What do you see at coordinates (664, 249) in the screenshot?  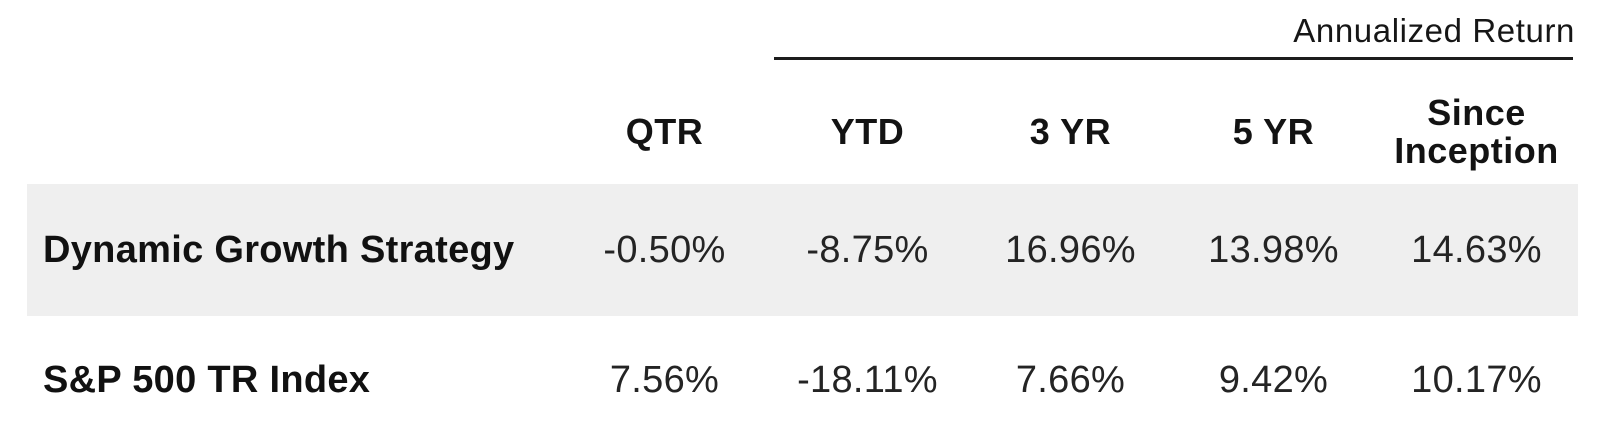 I see `cell-qtr-value: -0.50%` at bounding box center [664, 249].